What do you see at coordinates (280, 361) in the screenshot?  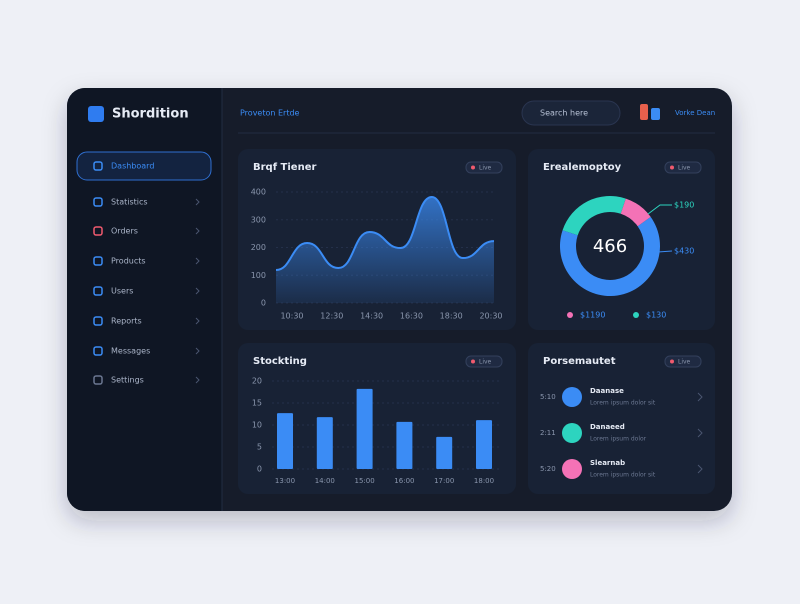 I see `panel-title: Stockting` at bounding box center [280, 361].